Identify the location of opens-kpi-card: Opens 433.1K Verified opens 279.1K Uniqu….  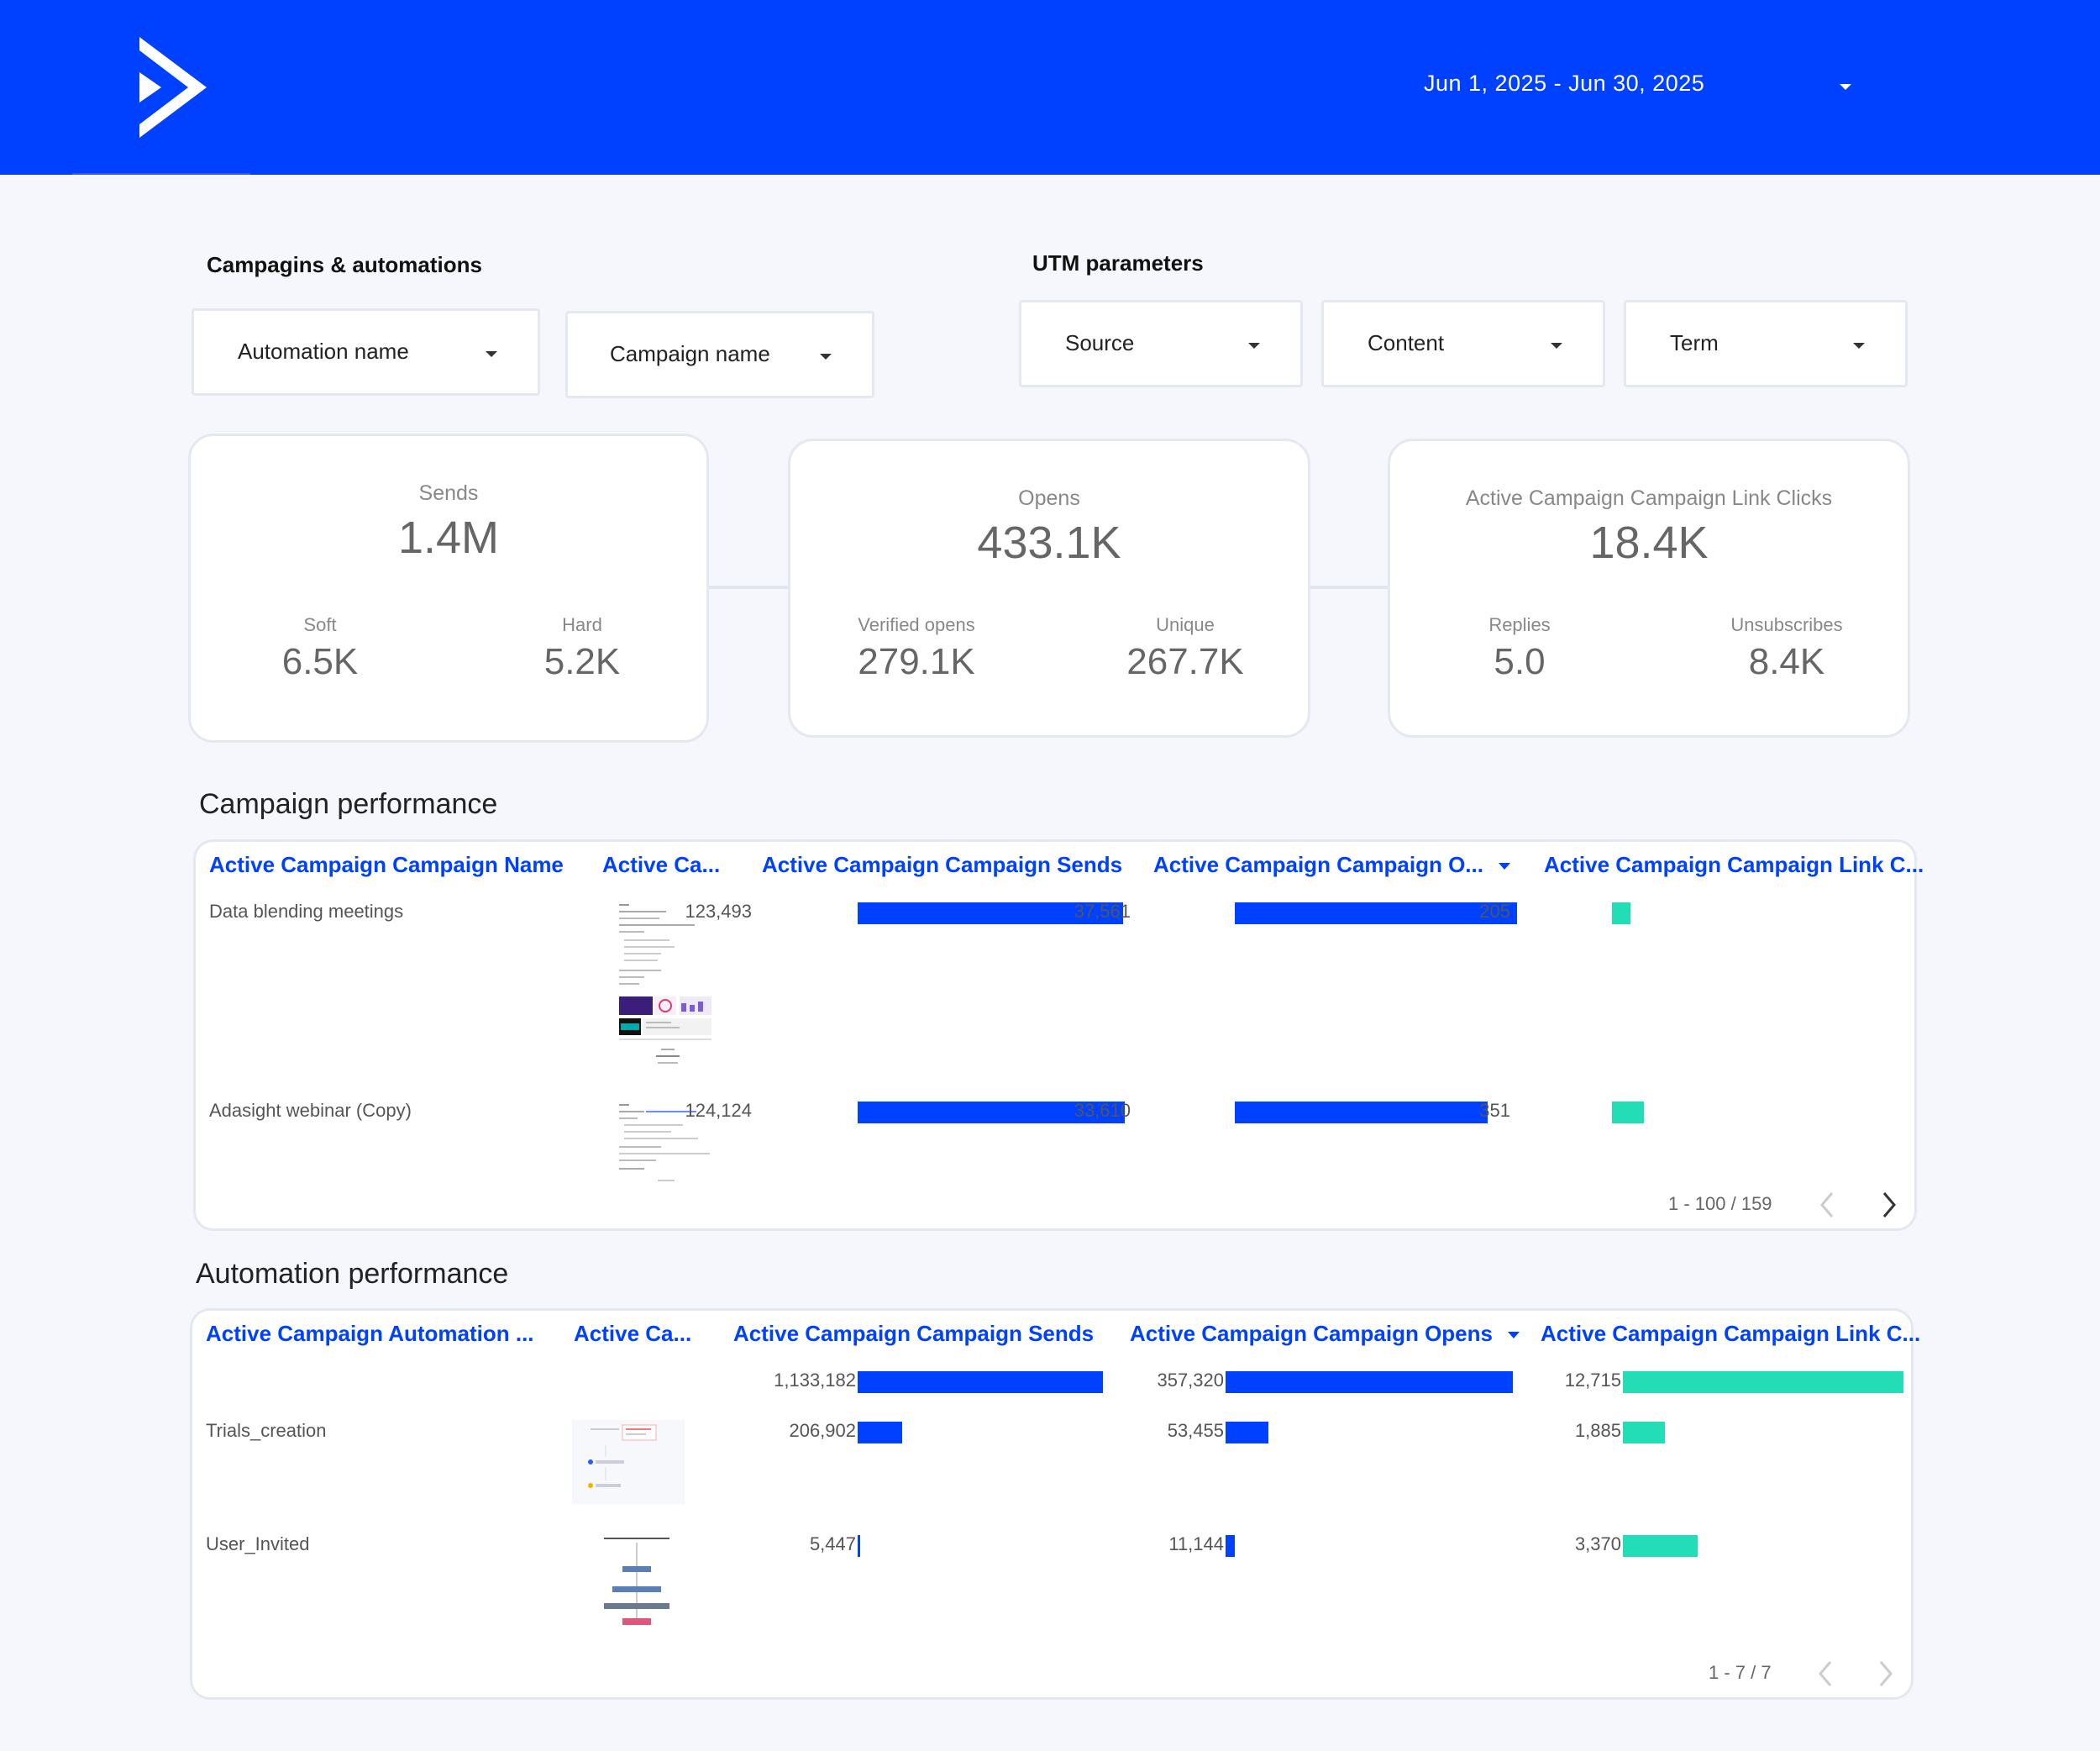
(1049, 588).